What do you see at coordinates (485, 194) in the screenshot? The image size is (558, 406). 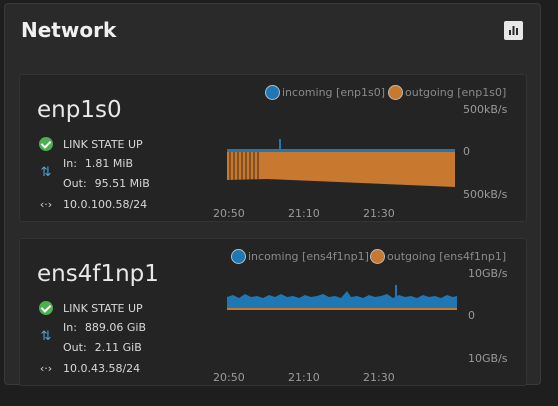 I see `y-axis-bottom: 500kB/s` at bounding box center [485, 194].